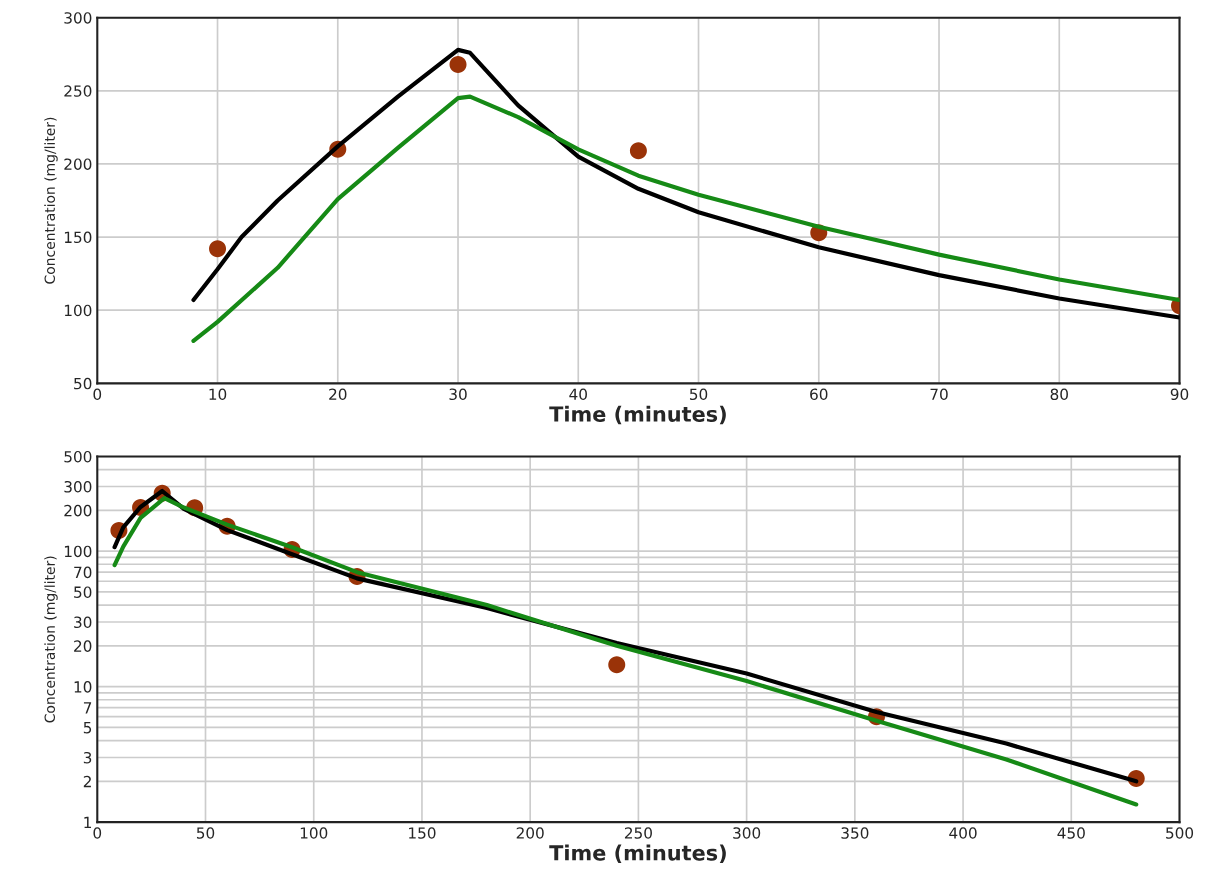 This screenshot has width=1216, height=884. I want to click on x-tick-label: 10, so click(218, 394).